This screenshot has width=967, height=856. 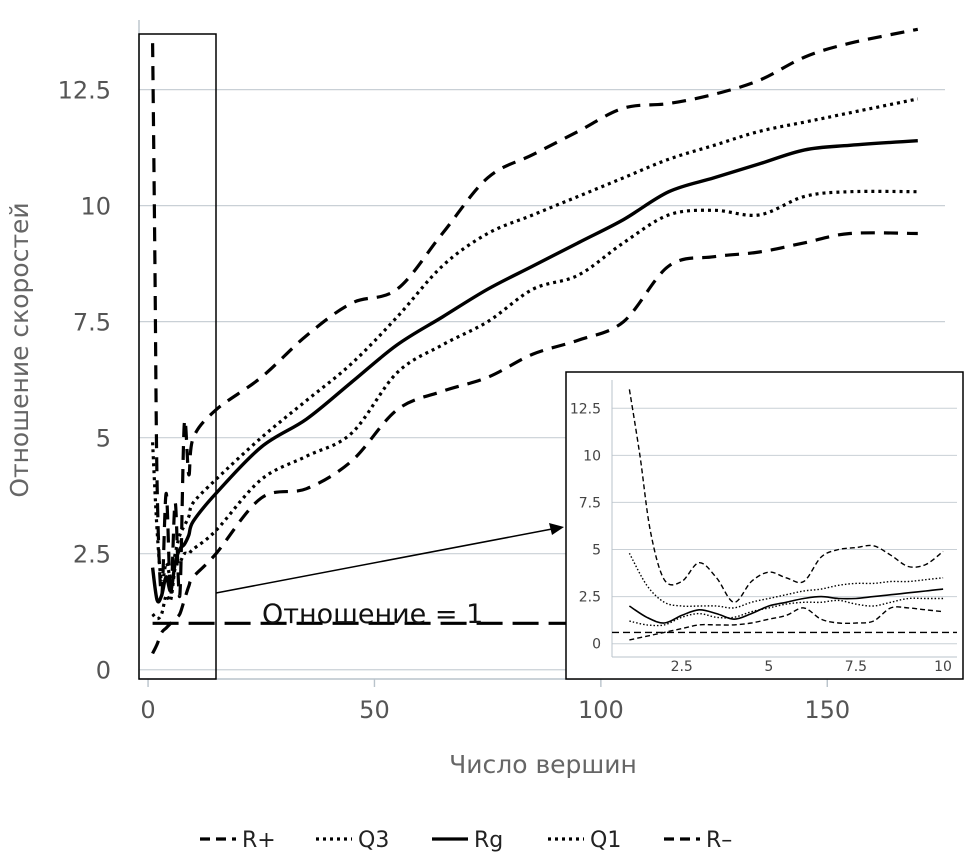 I want to click on inset-y-tick-label: 0, so click(x=596, y=645).